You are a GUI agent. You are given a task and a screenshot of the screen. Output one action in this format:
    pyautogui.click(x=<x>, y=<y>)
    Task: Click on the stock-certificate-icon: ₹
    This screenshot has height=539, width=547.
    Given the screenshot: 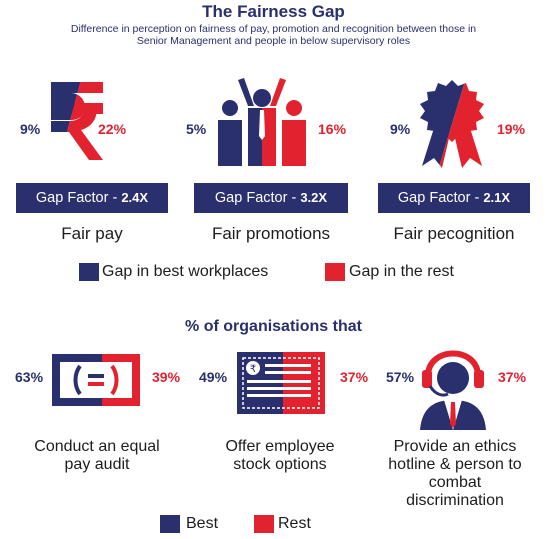 What is the action you would take?
    pyautogui.click(x=281, y=383)
    